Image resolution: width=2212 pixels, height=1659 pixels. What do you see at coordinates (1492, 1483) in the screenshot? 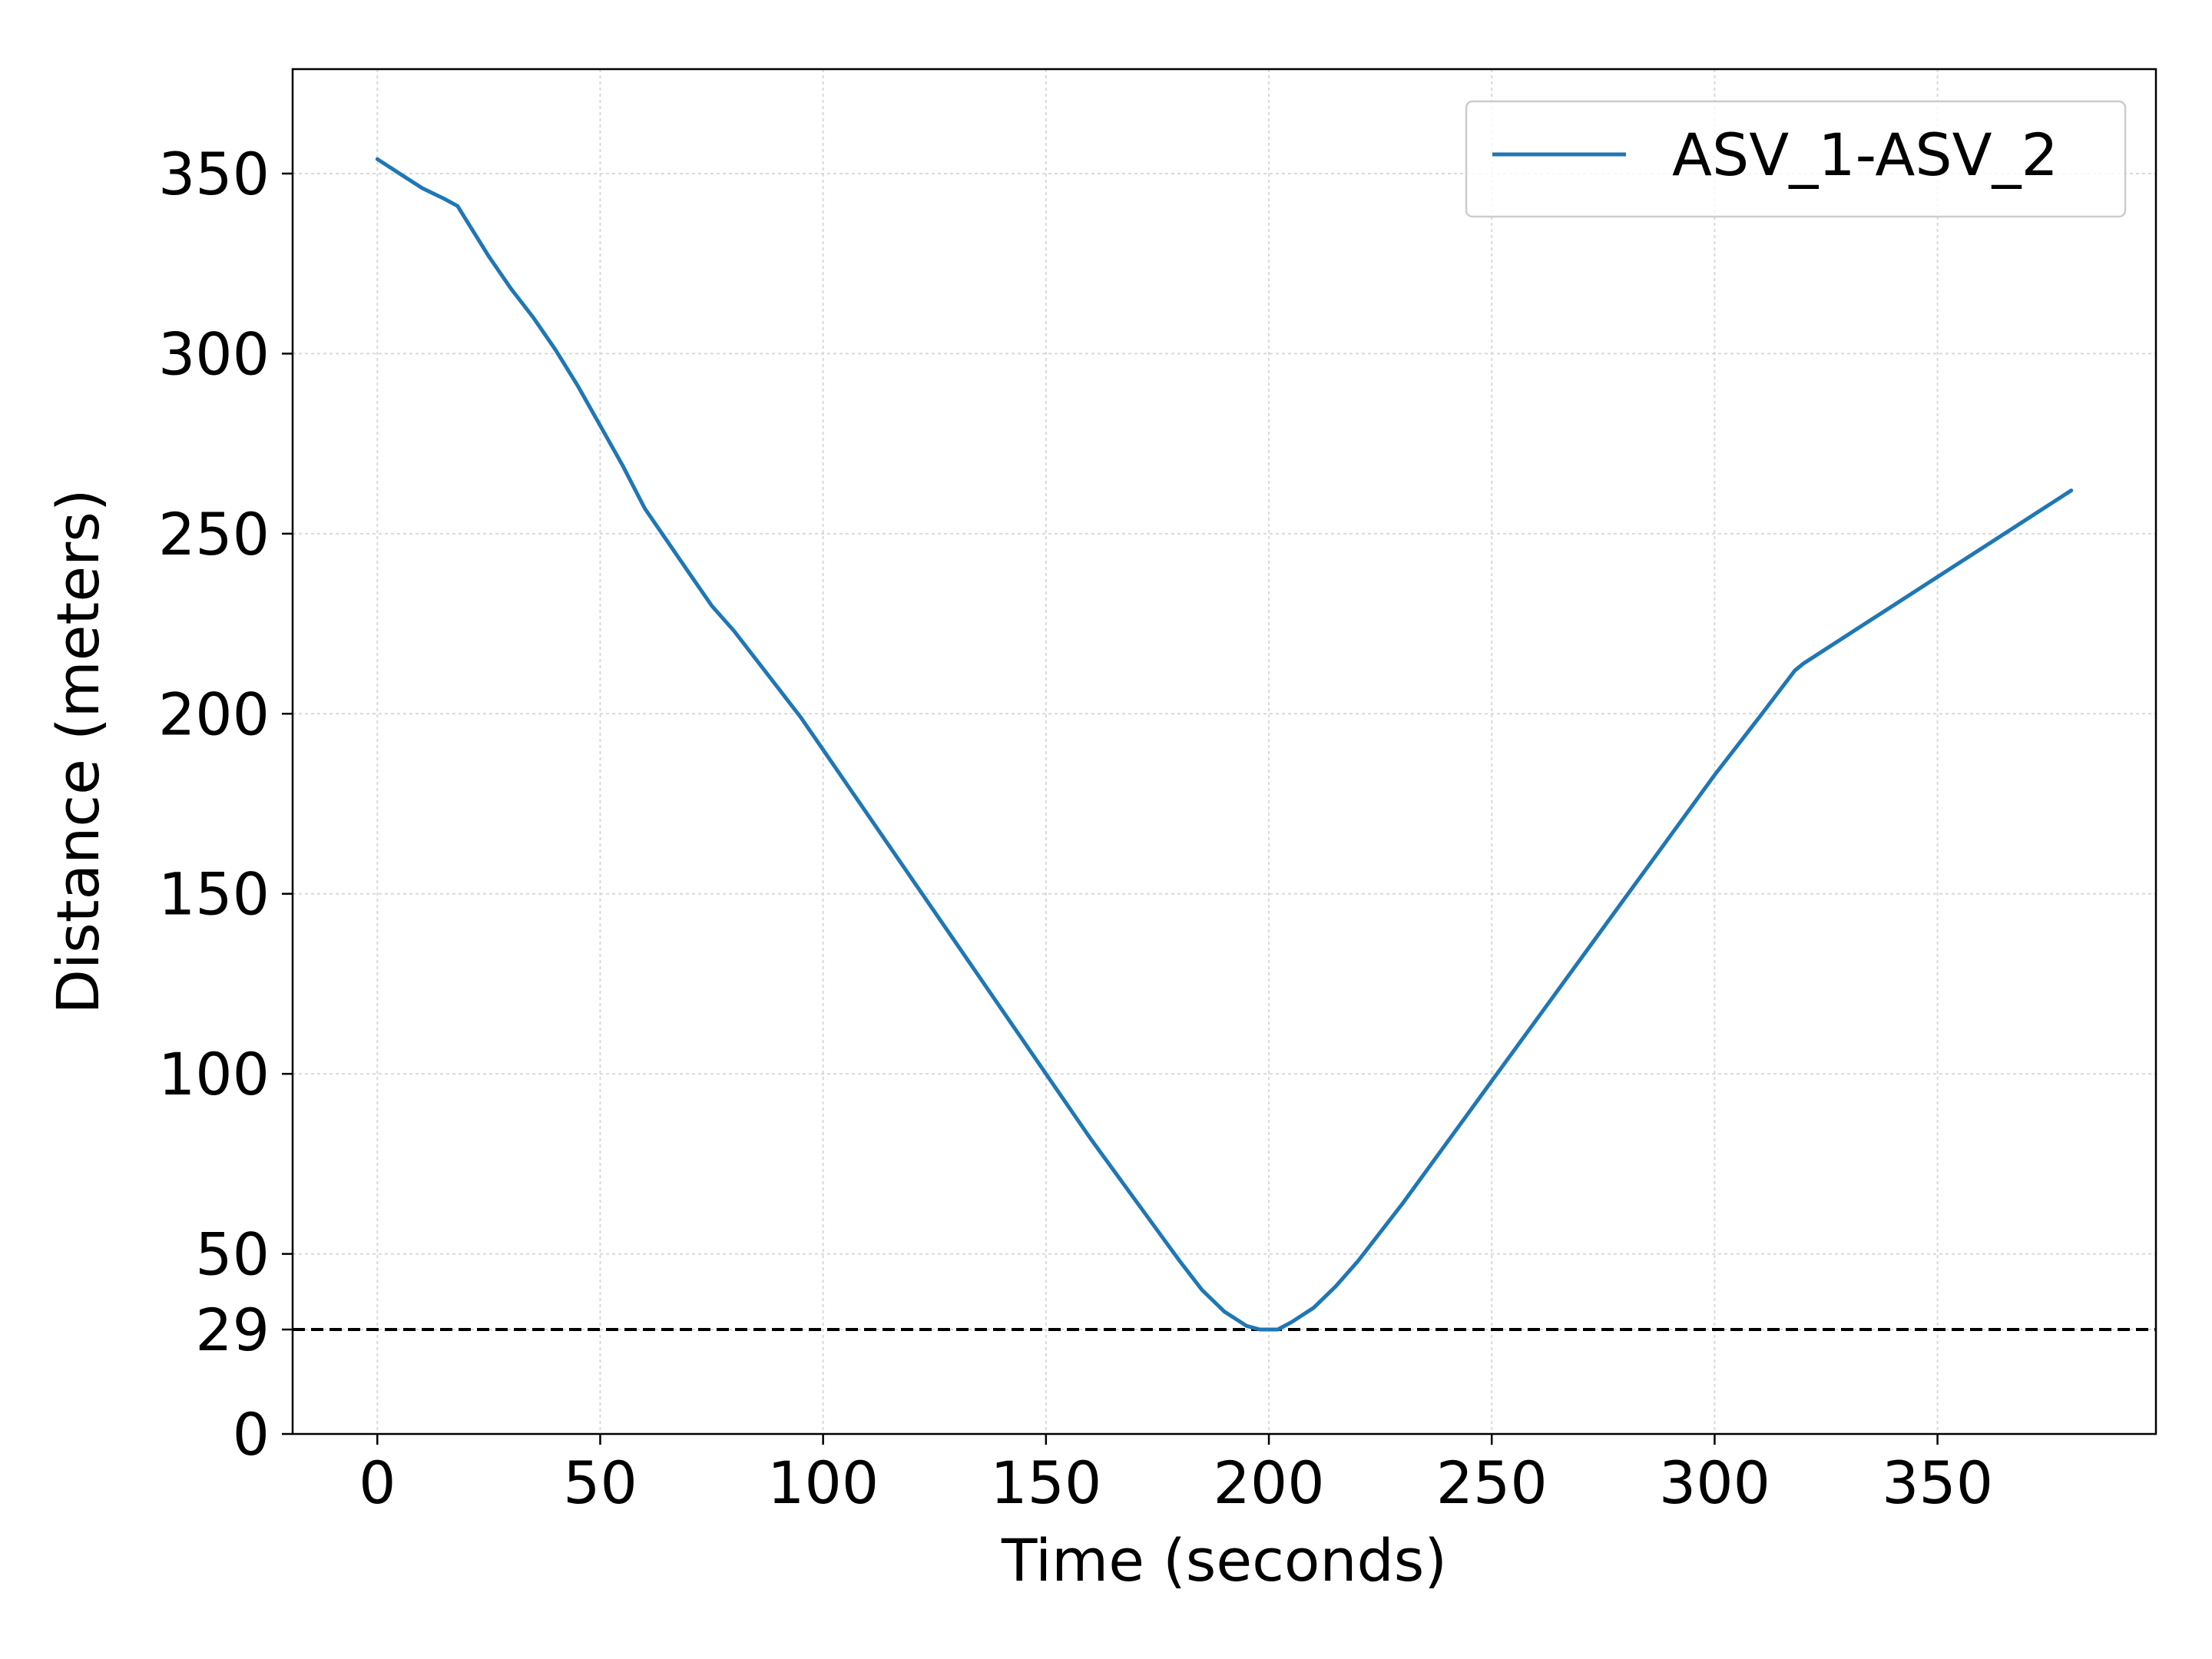
I see `x-tick-label: 250` at bounding box center [1492, 1483].